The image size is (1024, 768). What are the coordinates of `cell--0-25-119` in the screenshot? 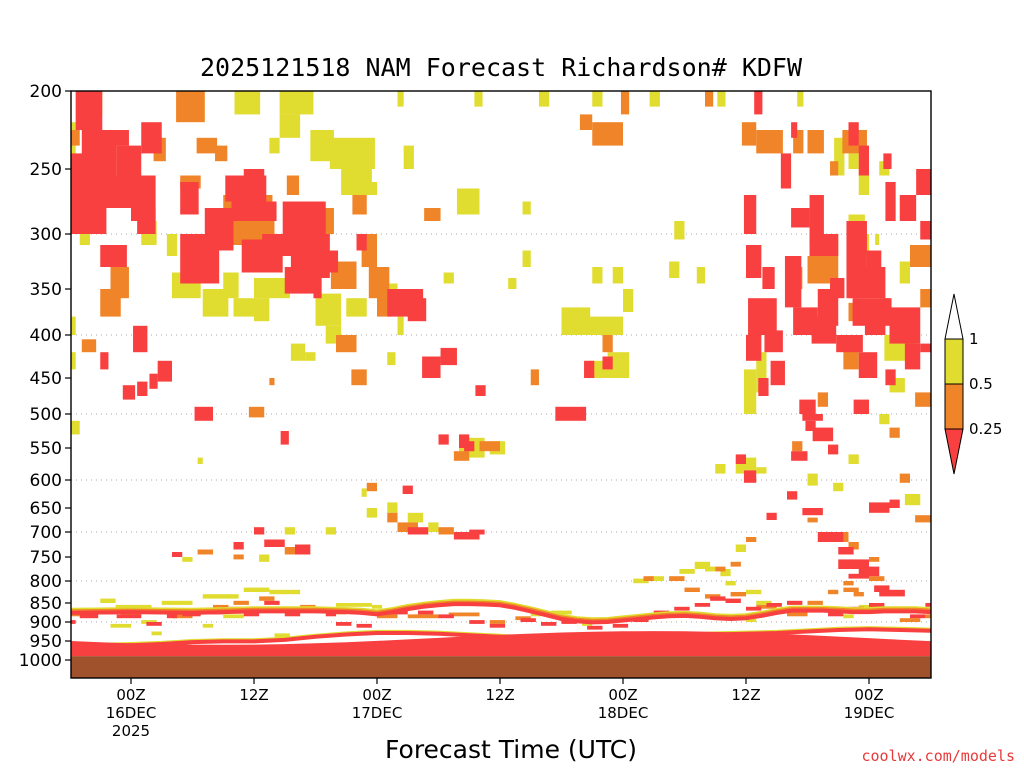 It's located at (939, 307).